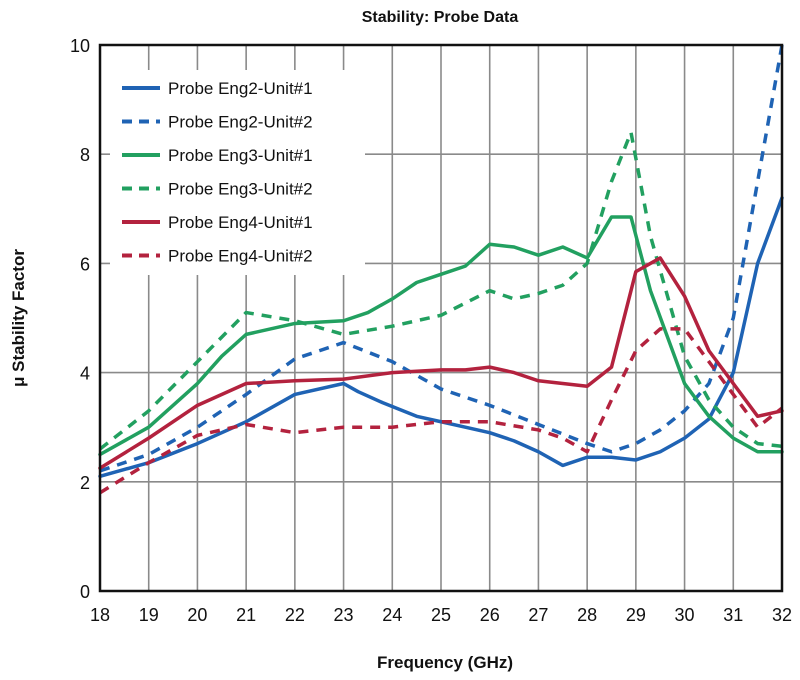 The height and width of the screenshot is (680, 800). Describe the element at coordinates (490, 615) in the screenshot. I see `x-tick-label: 26` at that location.